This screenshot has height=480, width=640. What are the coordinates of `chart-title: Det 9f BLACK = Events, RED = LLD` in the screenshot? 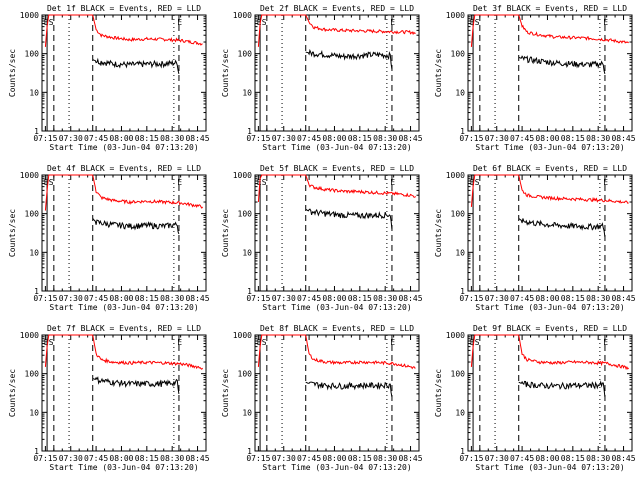 It's located at (550, 328).